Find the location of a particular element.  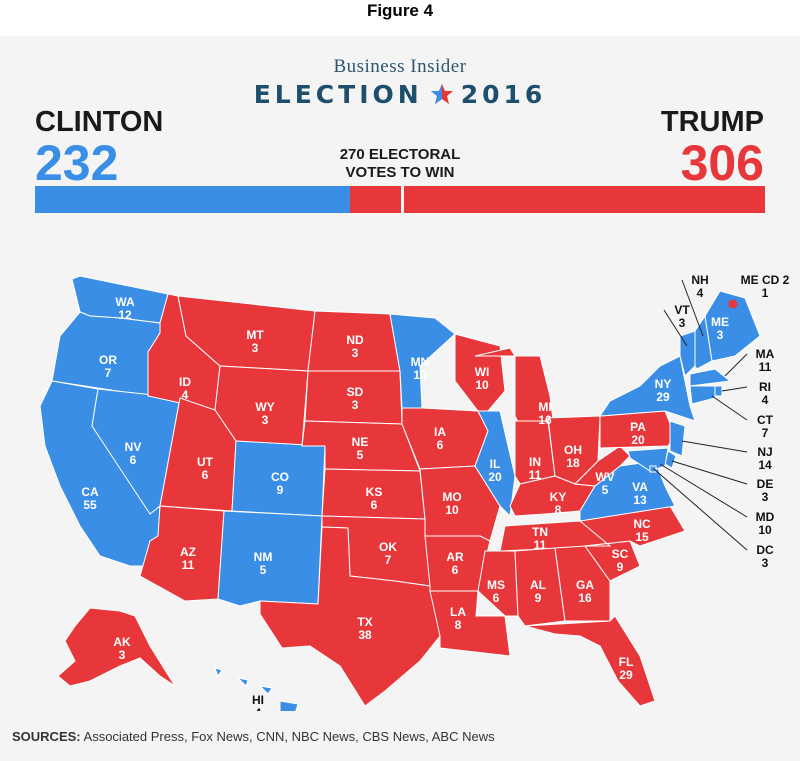

state-mn is located at coordinates (422, 361).